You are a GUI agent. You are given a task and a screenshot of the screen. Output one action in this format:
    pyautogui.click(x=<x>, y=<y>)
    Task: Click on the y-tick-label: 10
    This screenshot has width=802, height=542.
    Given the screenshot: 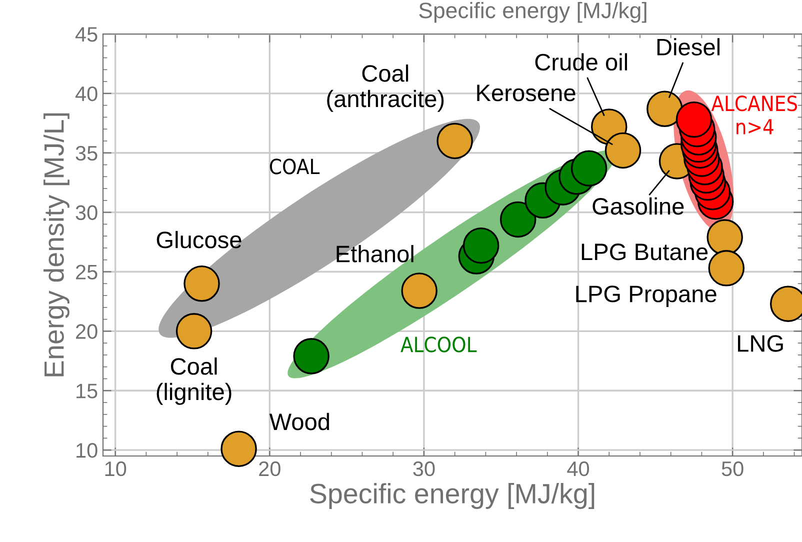 What is the action you would take?
    pyautogui.click(x=87, y=450)
    